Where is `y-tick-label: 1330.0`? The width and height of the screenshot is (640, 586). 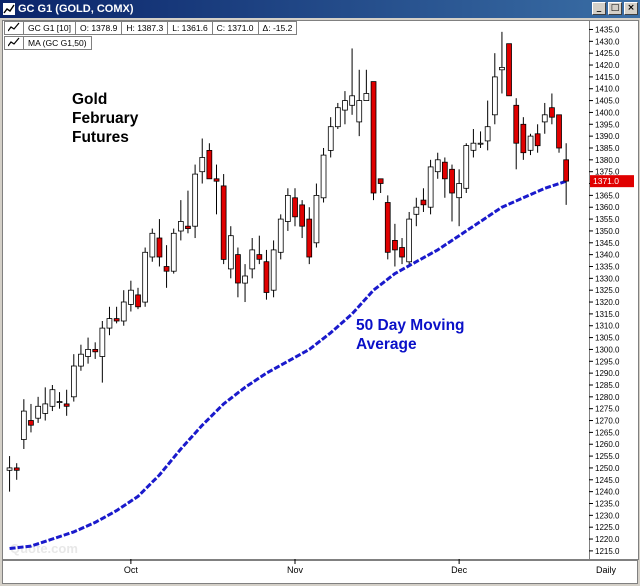
y-tick-label: 1330.0 is located at coordinates (607, 278).